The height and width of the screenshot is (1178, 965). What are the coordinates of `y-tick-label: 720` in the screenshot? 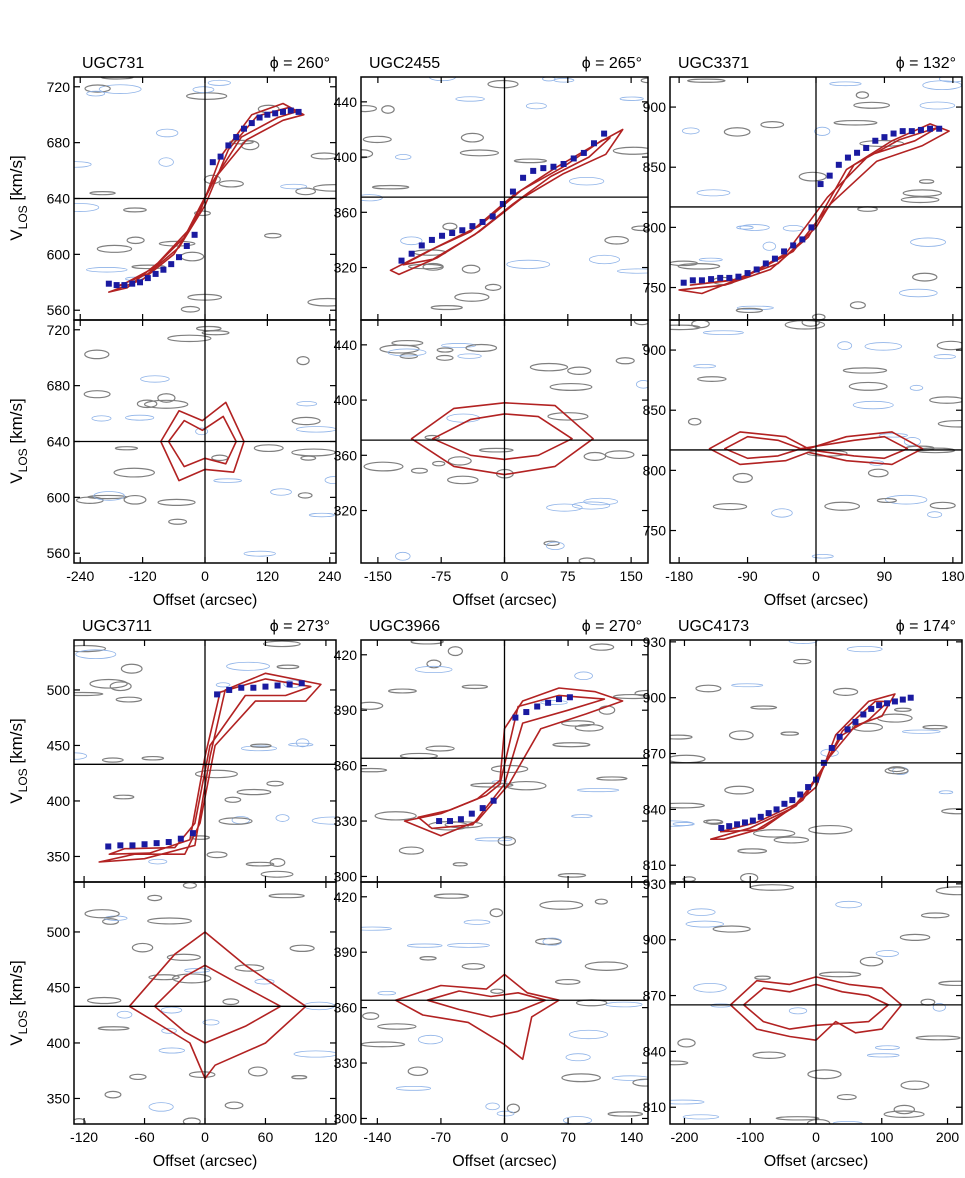 It's located at (59, 87).